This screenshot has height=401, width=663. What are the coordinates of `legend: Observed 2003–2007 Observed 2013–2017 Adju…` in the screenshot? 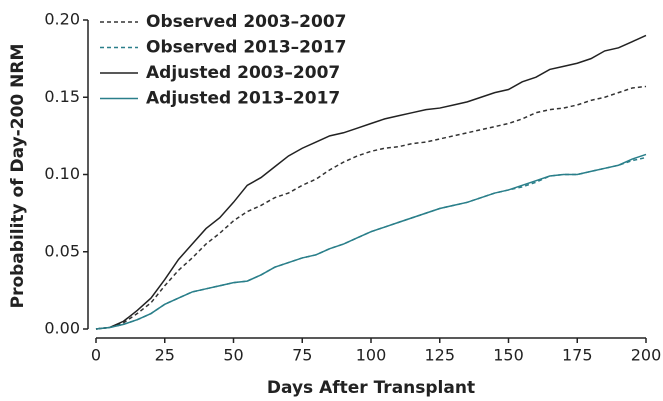 It's located at (223, 60).